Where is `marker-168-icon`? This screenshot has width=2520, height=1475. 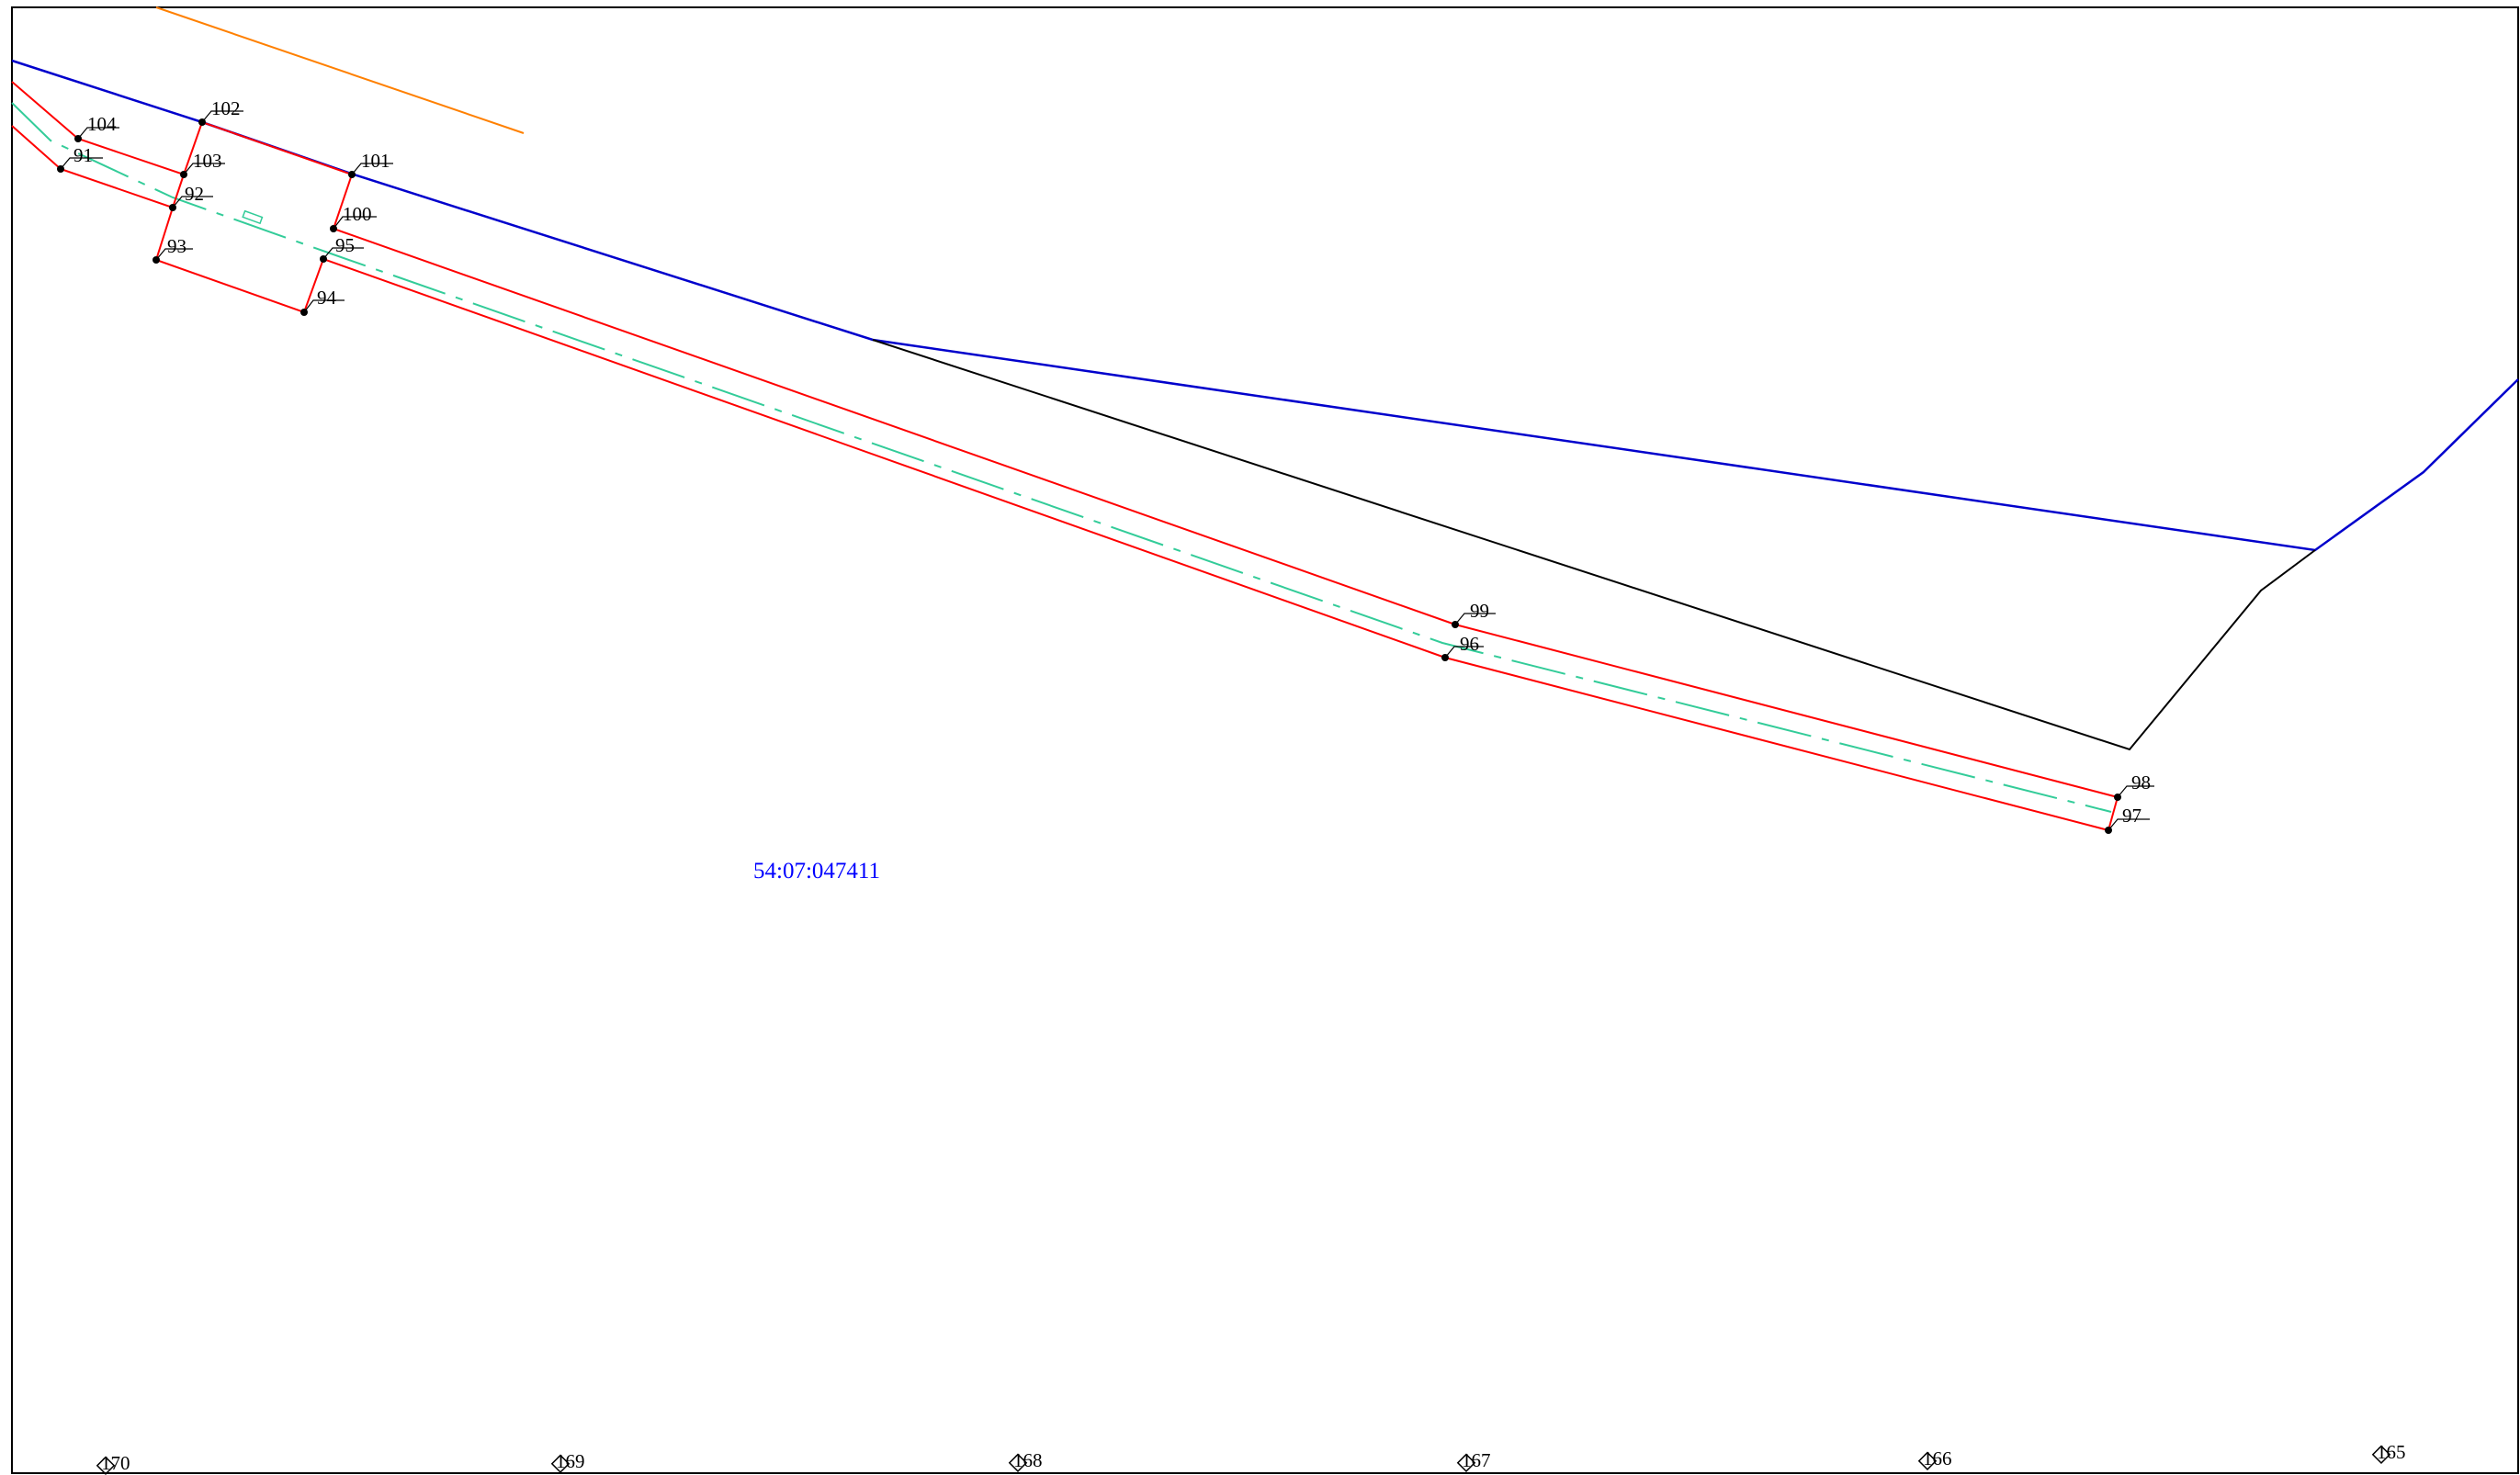 marker-168-icon is located at coordinates (1018, 1462).